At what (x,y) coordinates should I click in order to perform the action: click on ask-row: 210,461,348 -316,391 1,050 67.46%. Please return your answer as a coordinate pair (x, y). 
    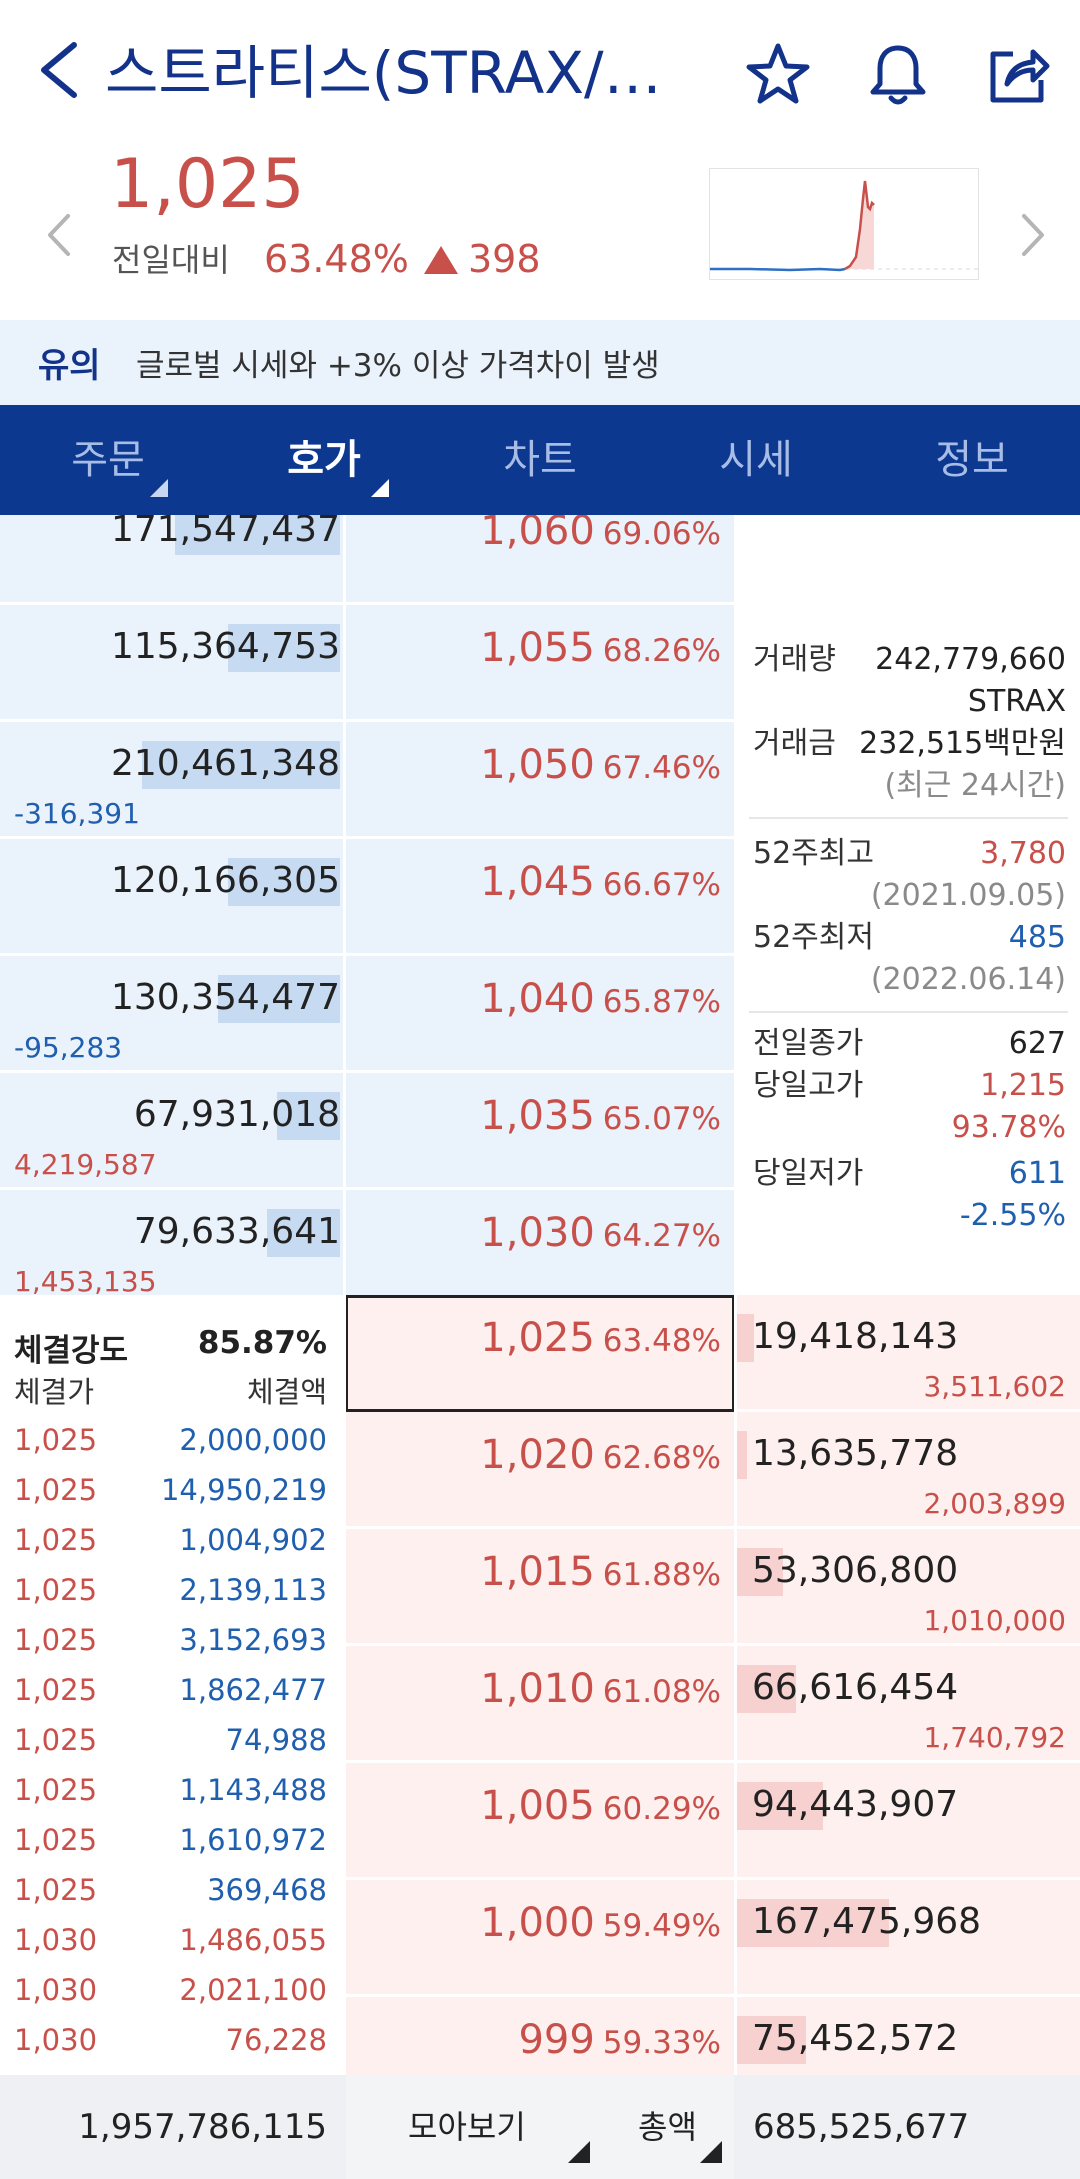
    Looking at the image, I should click on (367, 780).